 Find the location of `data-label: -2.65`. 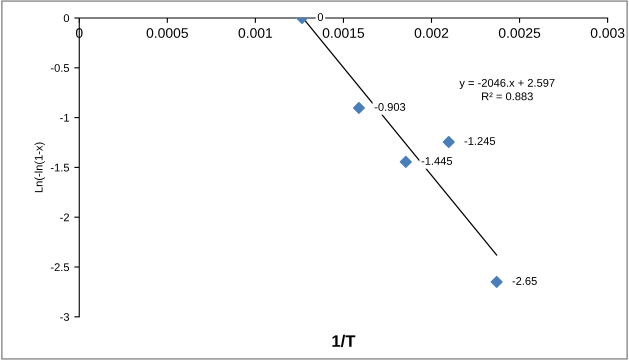

data-label: -2.65 is located at coordinates (524, 281).